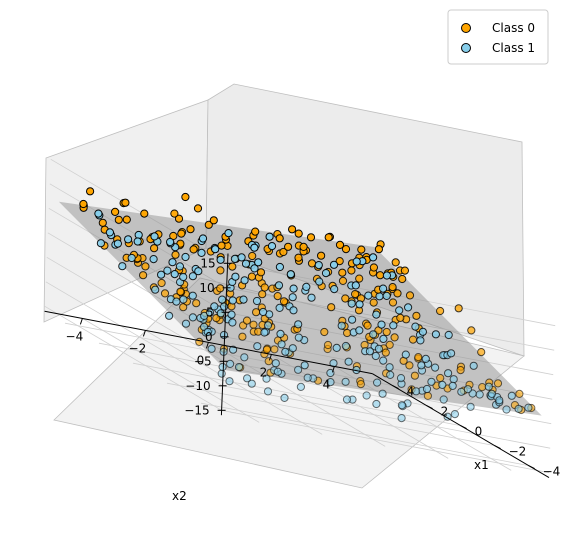 The image size is (564, 559). Describe the element at coordinates (552, 472) in the screenshot. I see `x1-tick-label: −4` at that location.